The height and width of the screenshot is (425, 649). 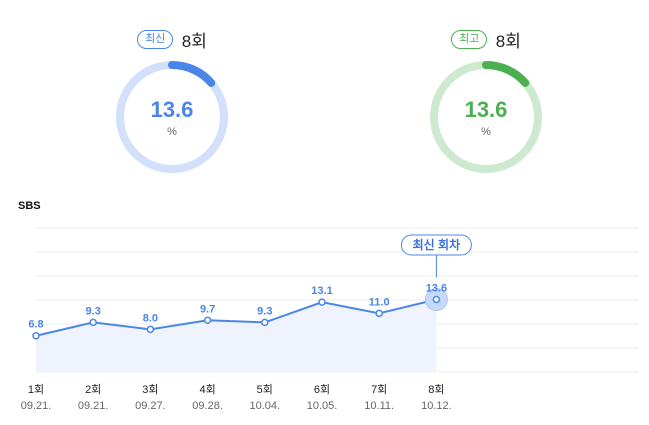 I want to click on x-tick-date: 09.28., so click(x=207, y=406).